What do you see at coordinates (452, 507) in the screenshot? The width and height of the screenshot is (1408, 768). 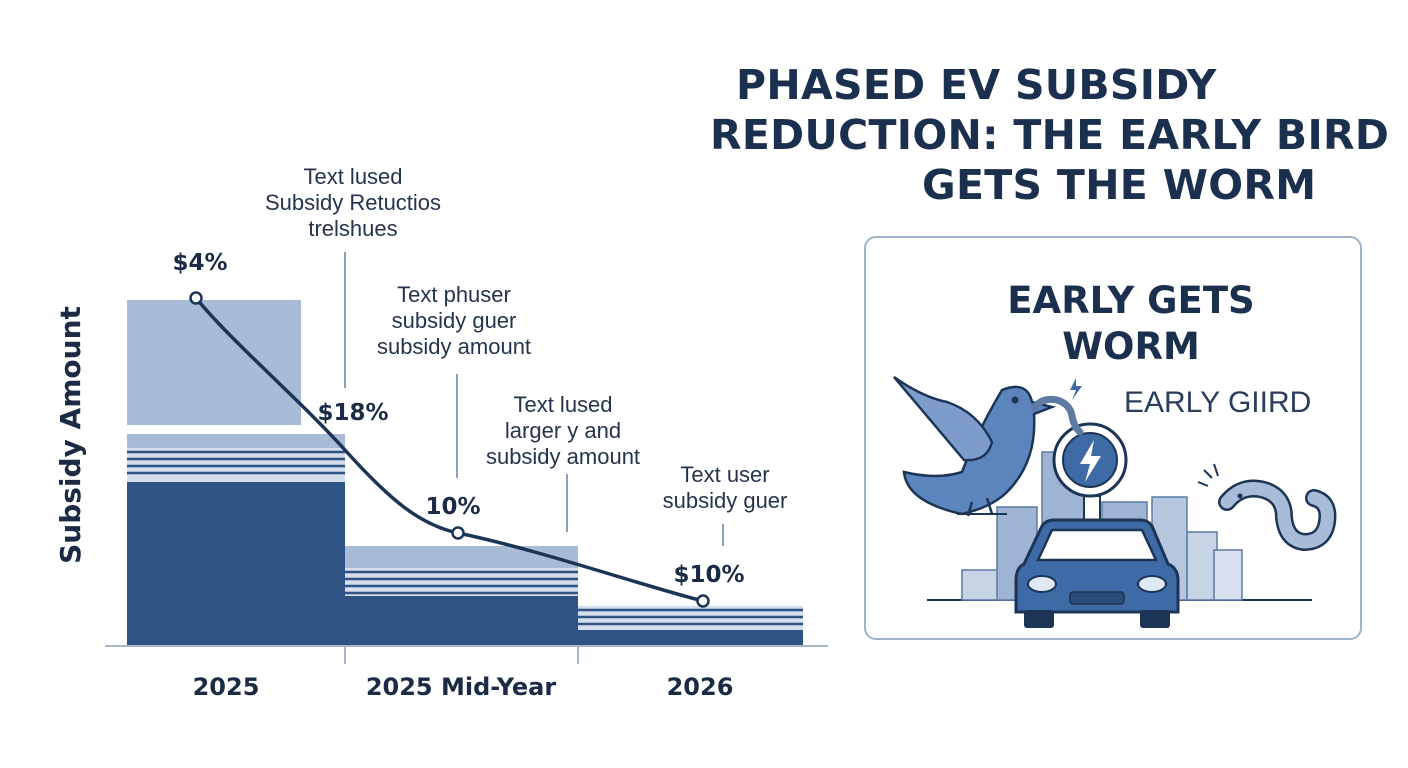 I see `data-label-2: 10%` at bounding box center [452, 507].